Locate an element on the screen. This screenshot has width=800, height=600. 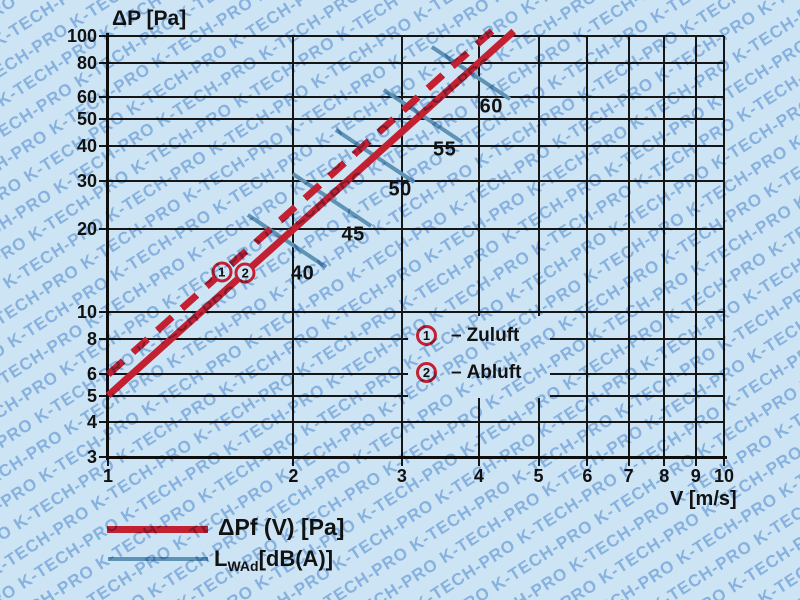
noise-label-60: 60 is located at coordinates (491, 106).